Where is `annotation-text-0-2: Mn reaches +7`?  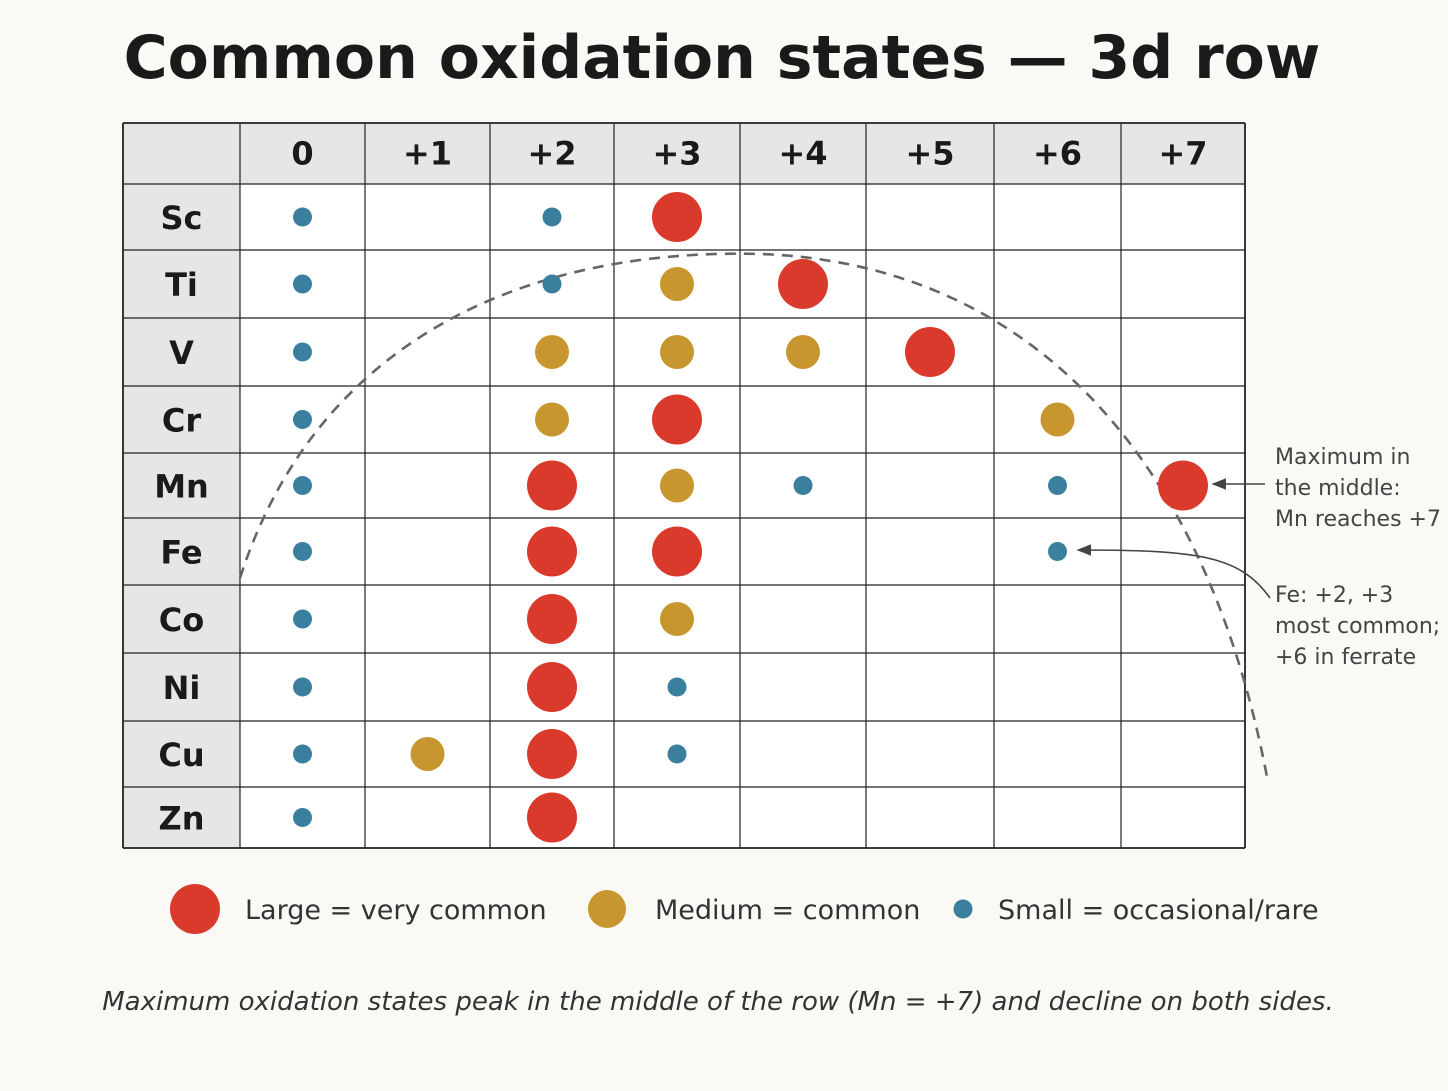 annotation-text-0-2: Mn reaches +7 is located at coordinates (1358, 519).